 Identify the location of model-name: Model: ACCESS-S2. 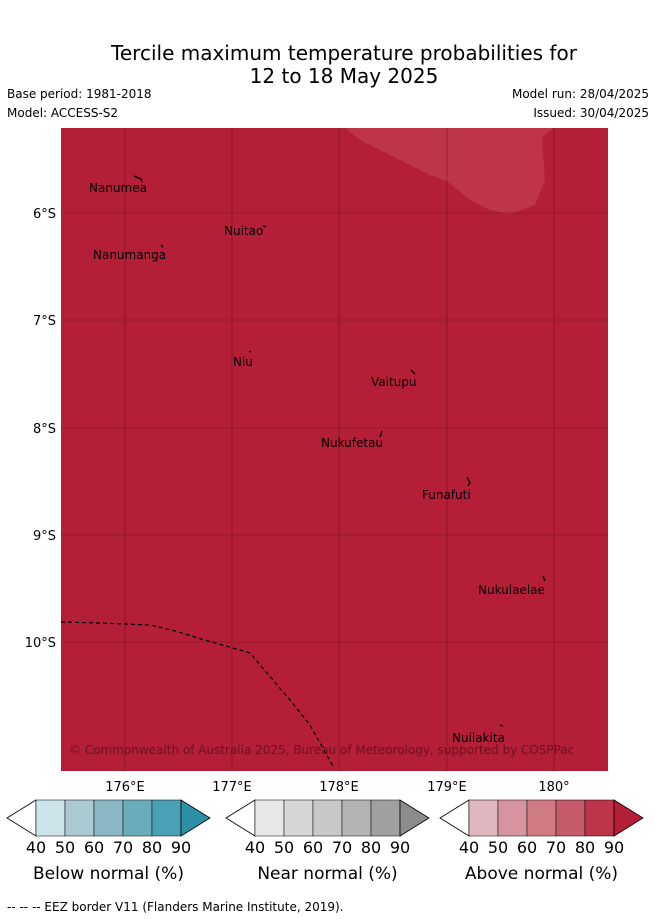
(63, 113).